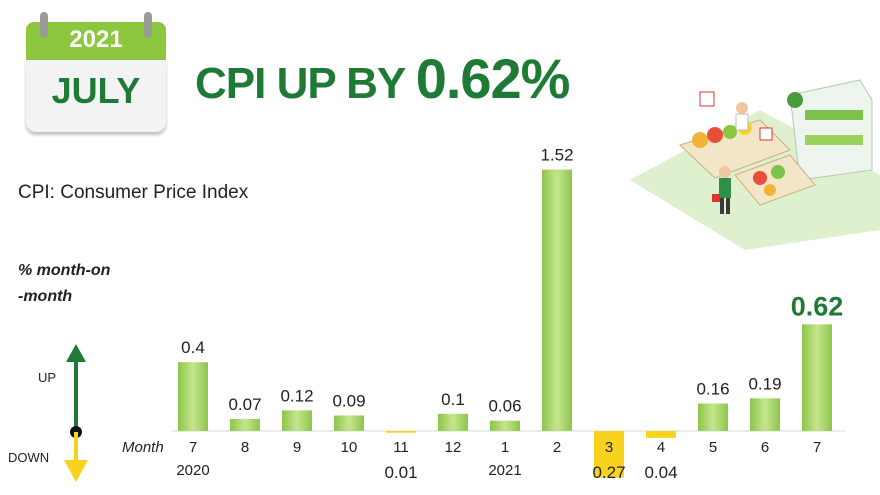 The height and width of the screenshot is (495, 880). I want to click on headline: CPI UP BY 0.62%, so click(383, 78).